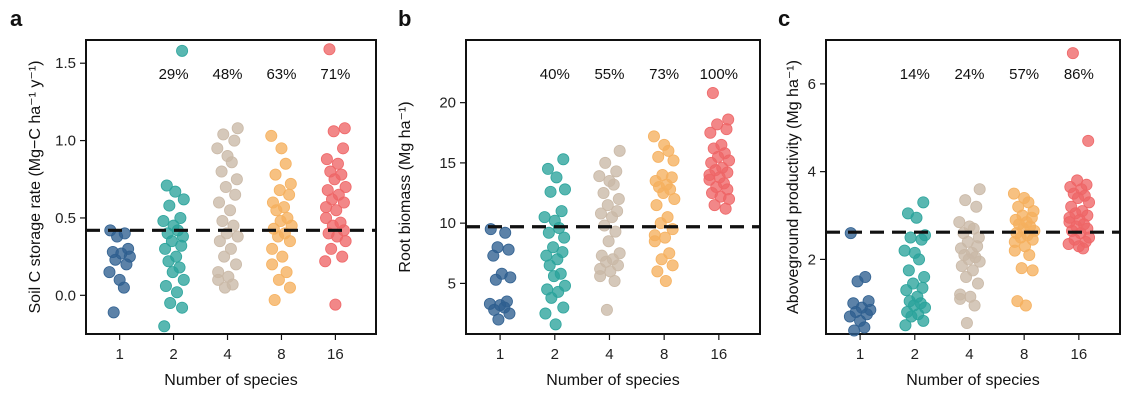 The image size is (1122, 393). What do you see at coordinates (281, 74) in the screenshot?
I see `percent-annotation: 63%` at bounding box center [281, 74].